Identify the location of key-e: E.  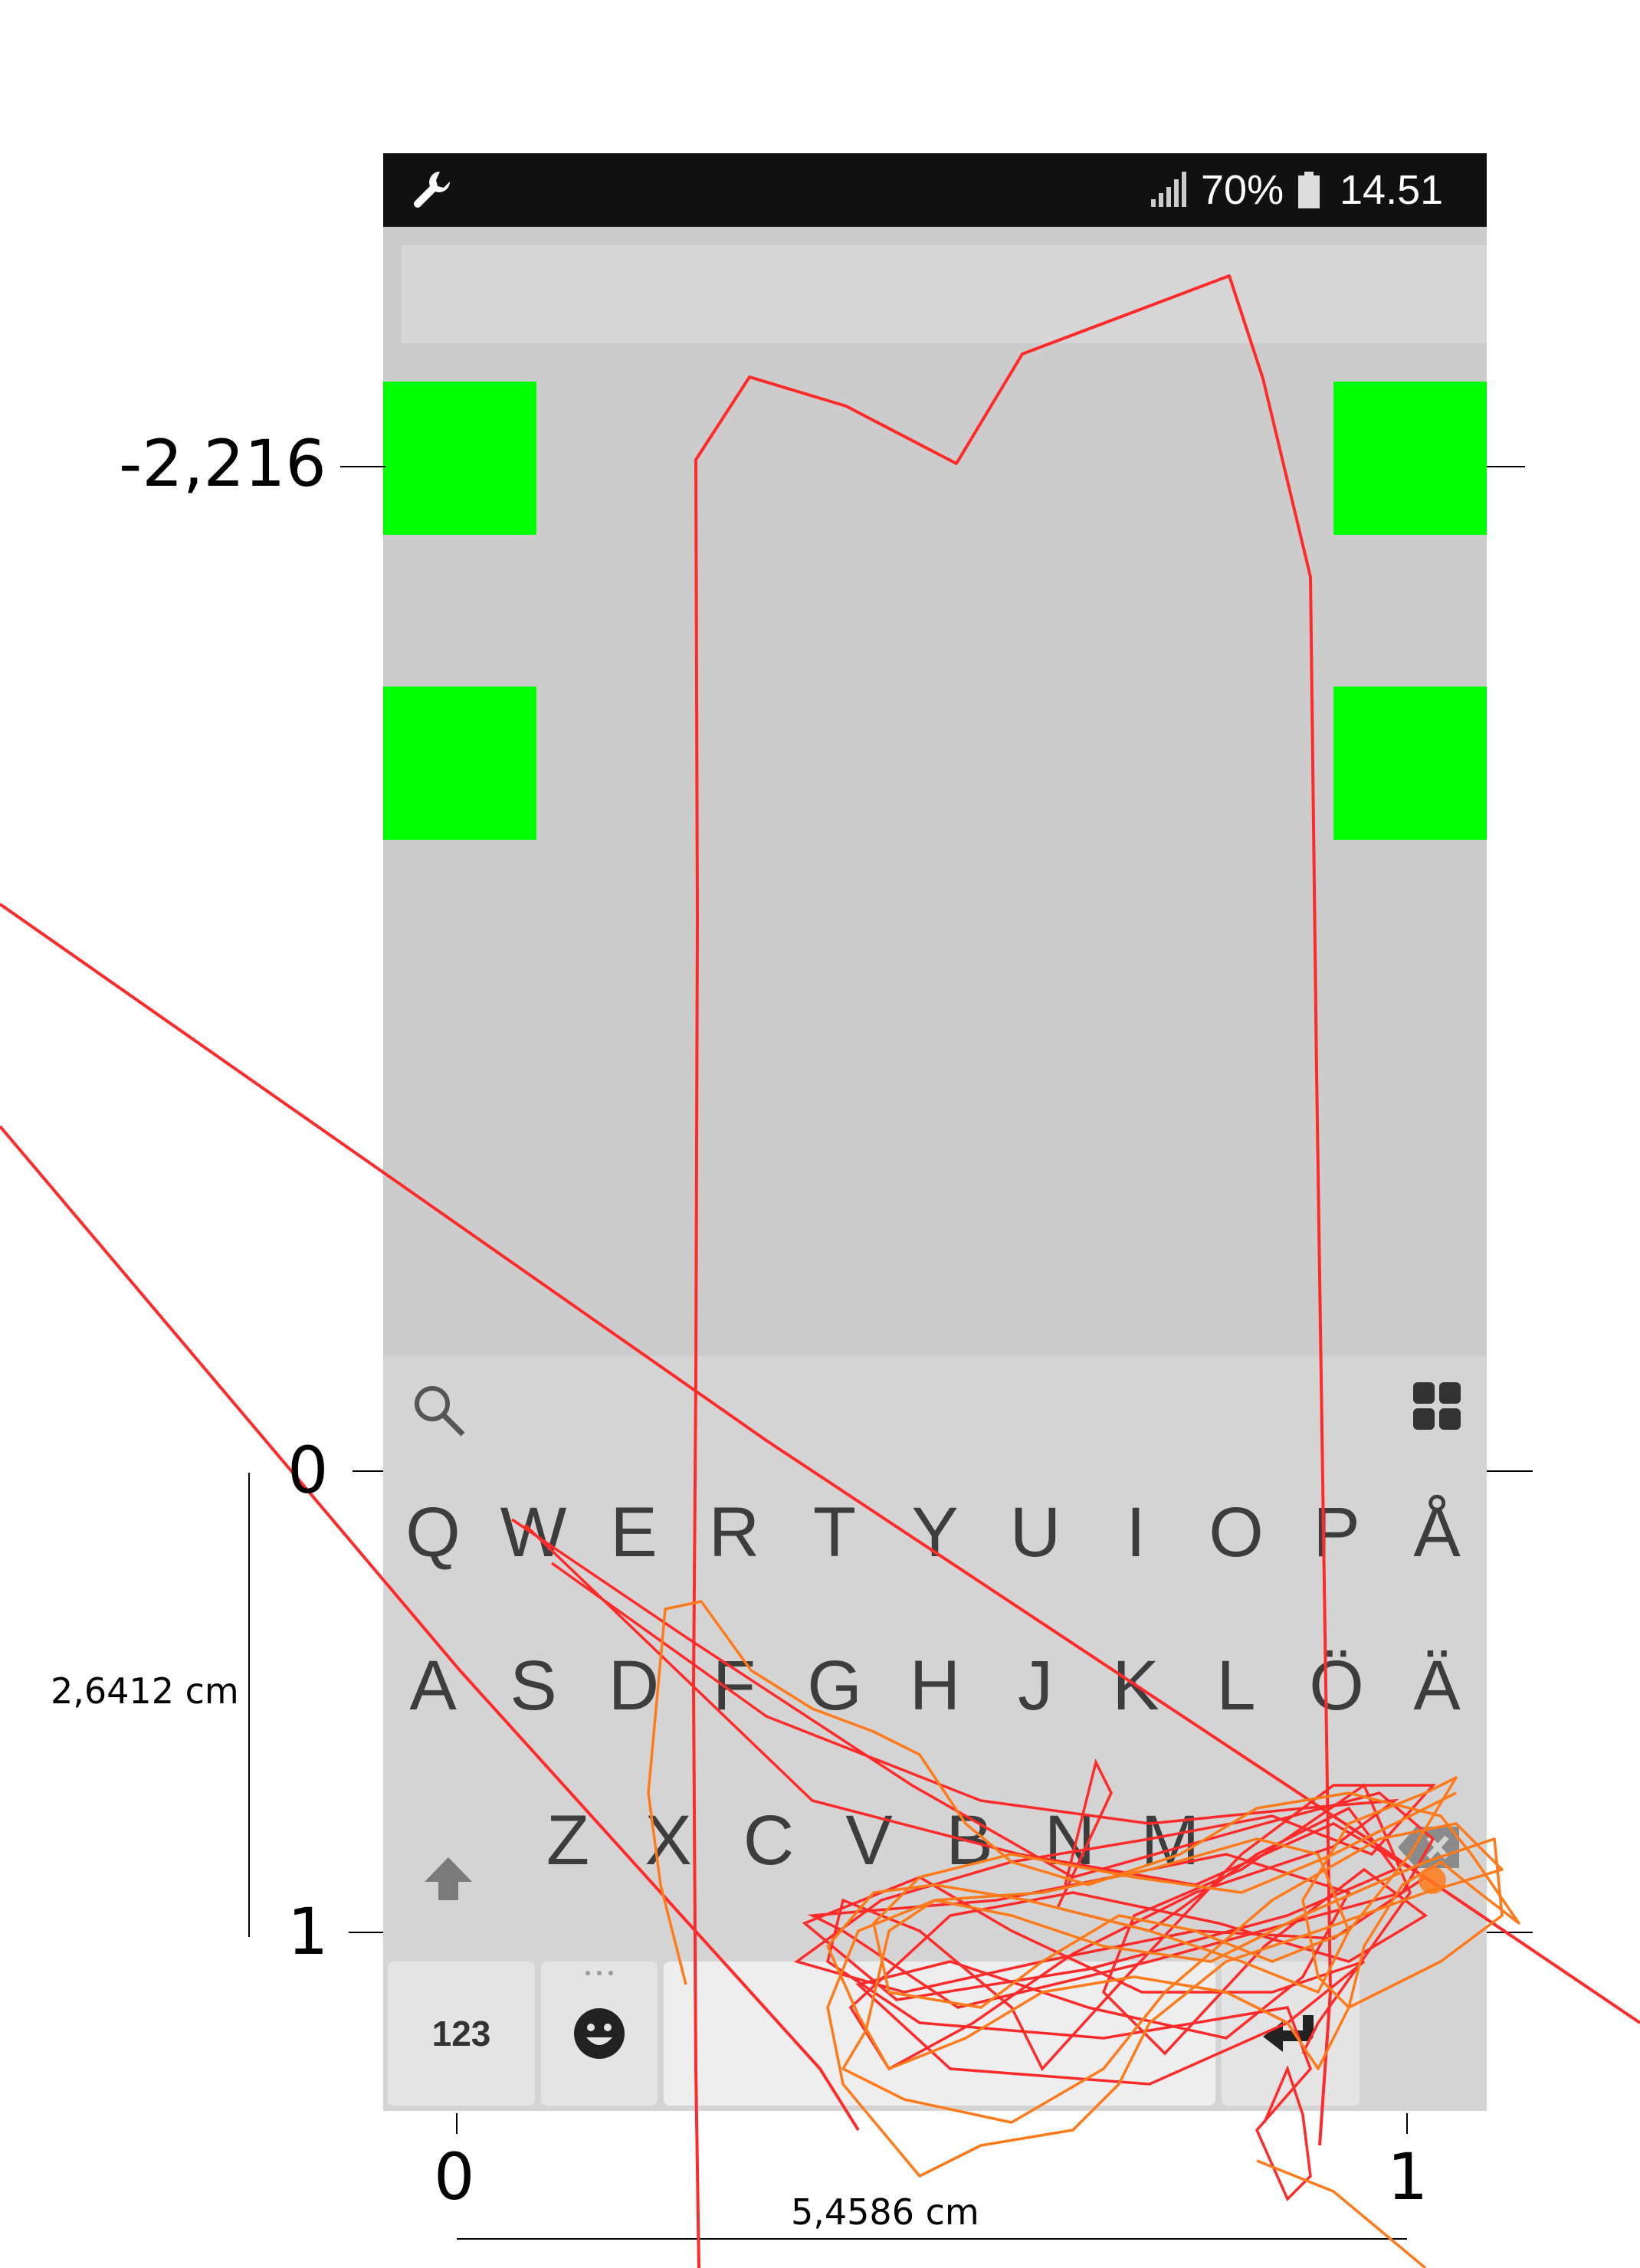
(634, 1532).